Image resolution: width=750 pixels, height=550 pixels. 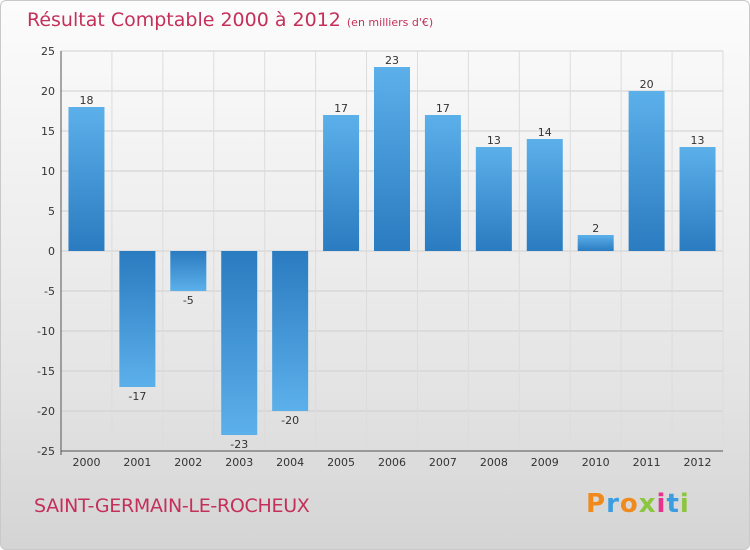 What do you see at coordinates (188, 271) in the screenshot?
I see `bar-2002` at bounding box center [188, 271].